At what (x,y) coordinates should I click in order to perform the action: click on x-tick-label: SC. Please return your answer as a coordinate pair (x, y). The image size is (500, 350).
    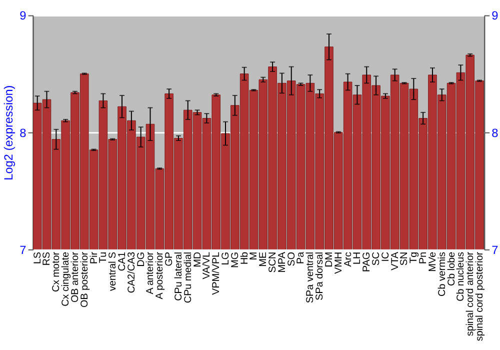
    Looking at the image, I should click on (376, 259).